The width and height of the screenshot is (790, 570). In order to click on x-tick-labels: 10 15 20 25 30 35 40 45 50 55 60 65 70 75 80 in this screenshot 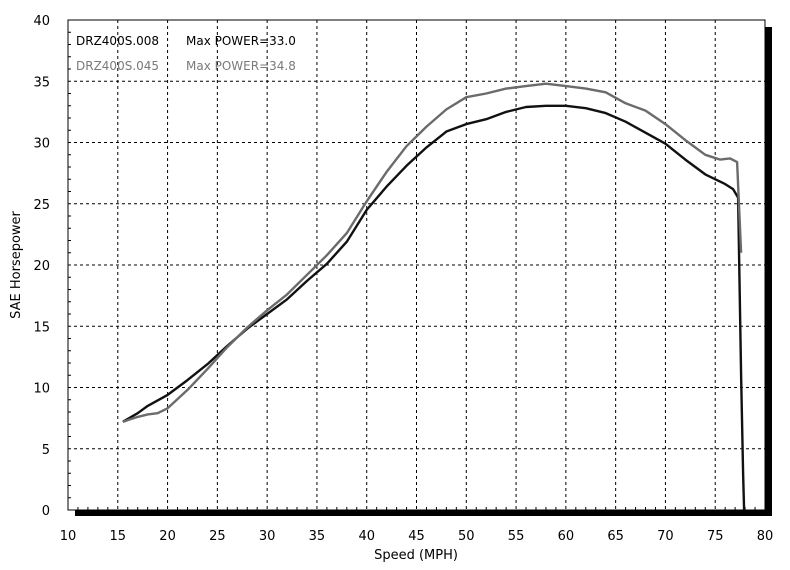, I will do `click(417, 536)`.